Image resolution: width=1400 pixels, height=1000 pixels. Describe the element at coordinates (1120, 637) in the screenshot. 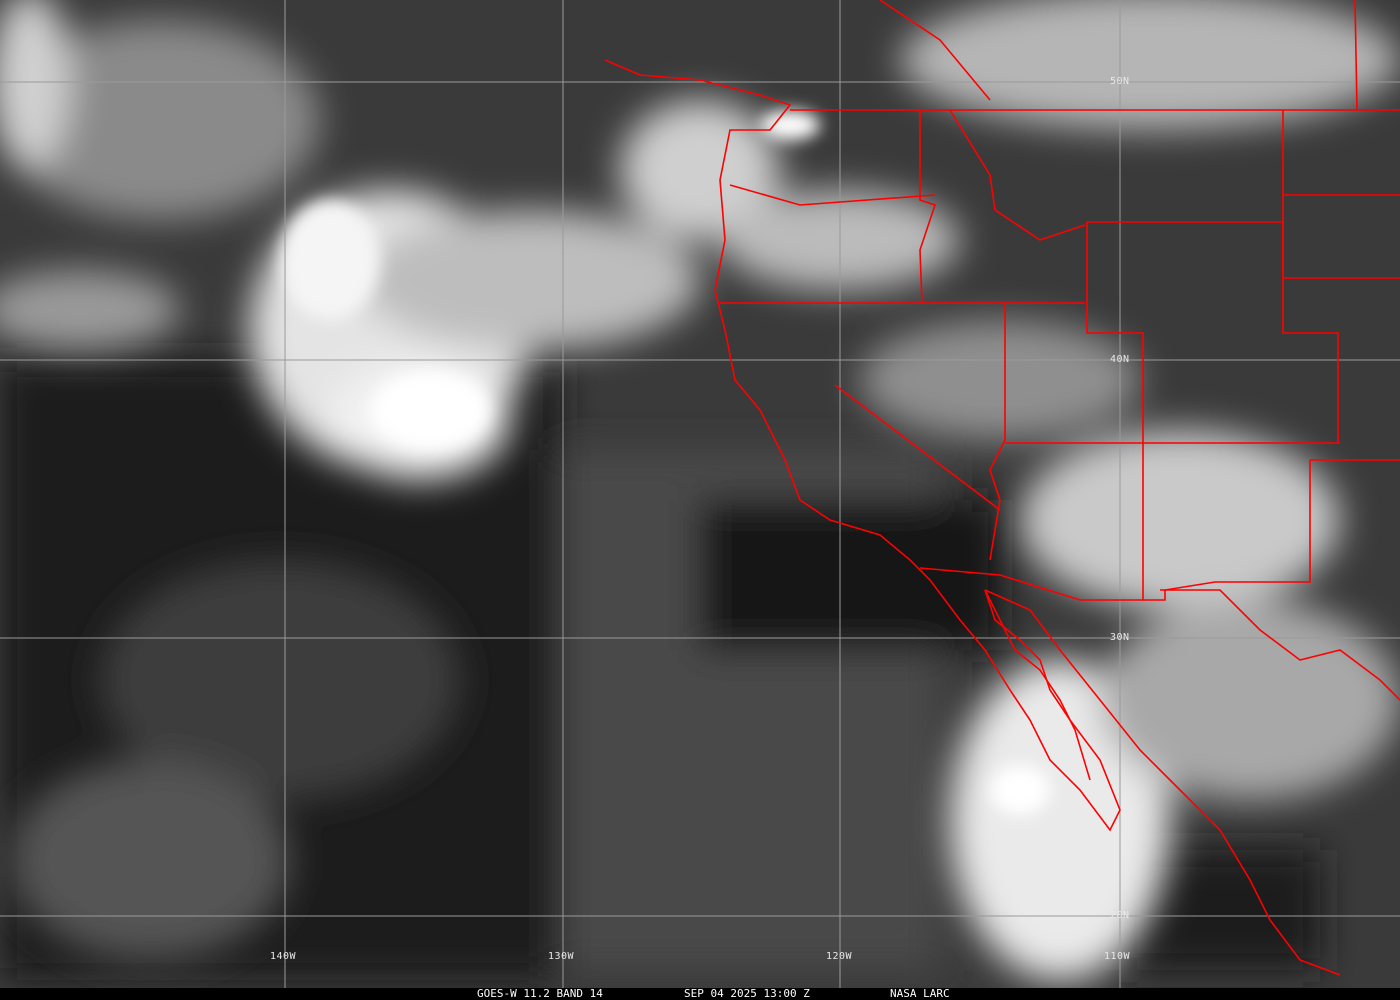

I see `lat-label-30n: 30N` at that location.